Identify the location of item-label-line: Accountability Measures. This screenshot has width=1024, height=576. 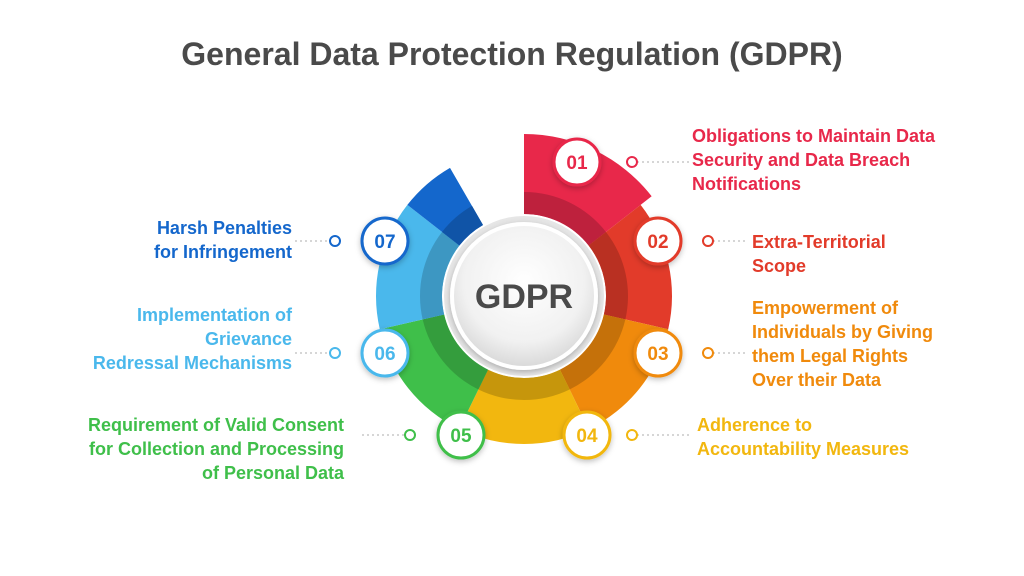
(803, 449).